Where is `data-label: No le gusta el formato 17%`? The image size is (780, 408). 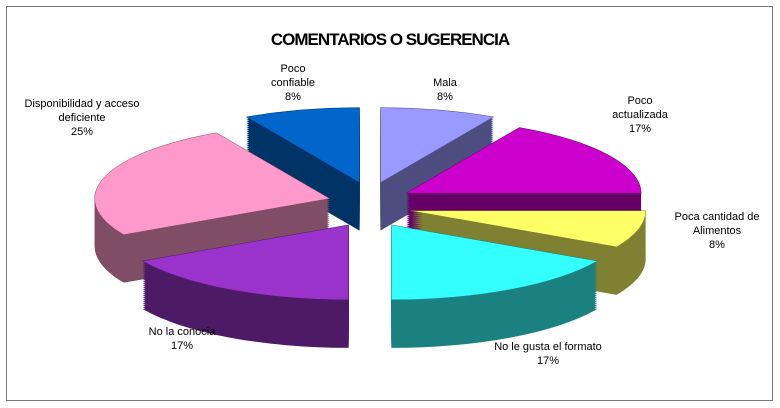
data-label: No le gusta el formato 17% is located at coordinates (548, 354).